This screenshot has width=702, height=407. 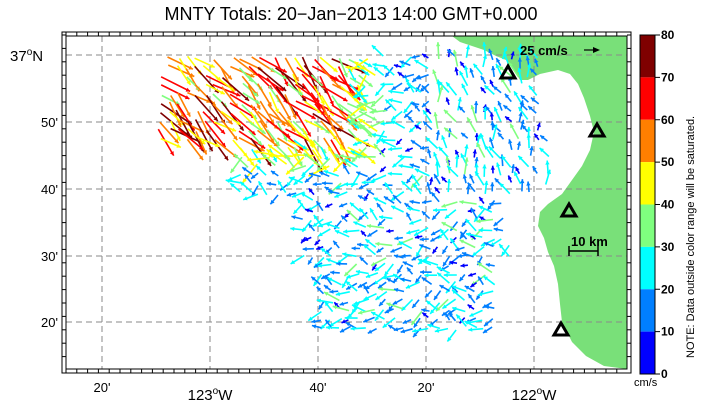 I want to click on scale-bar: 10 km, so click(x=588, y=245).